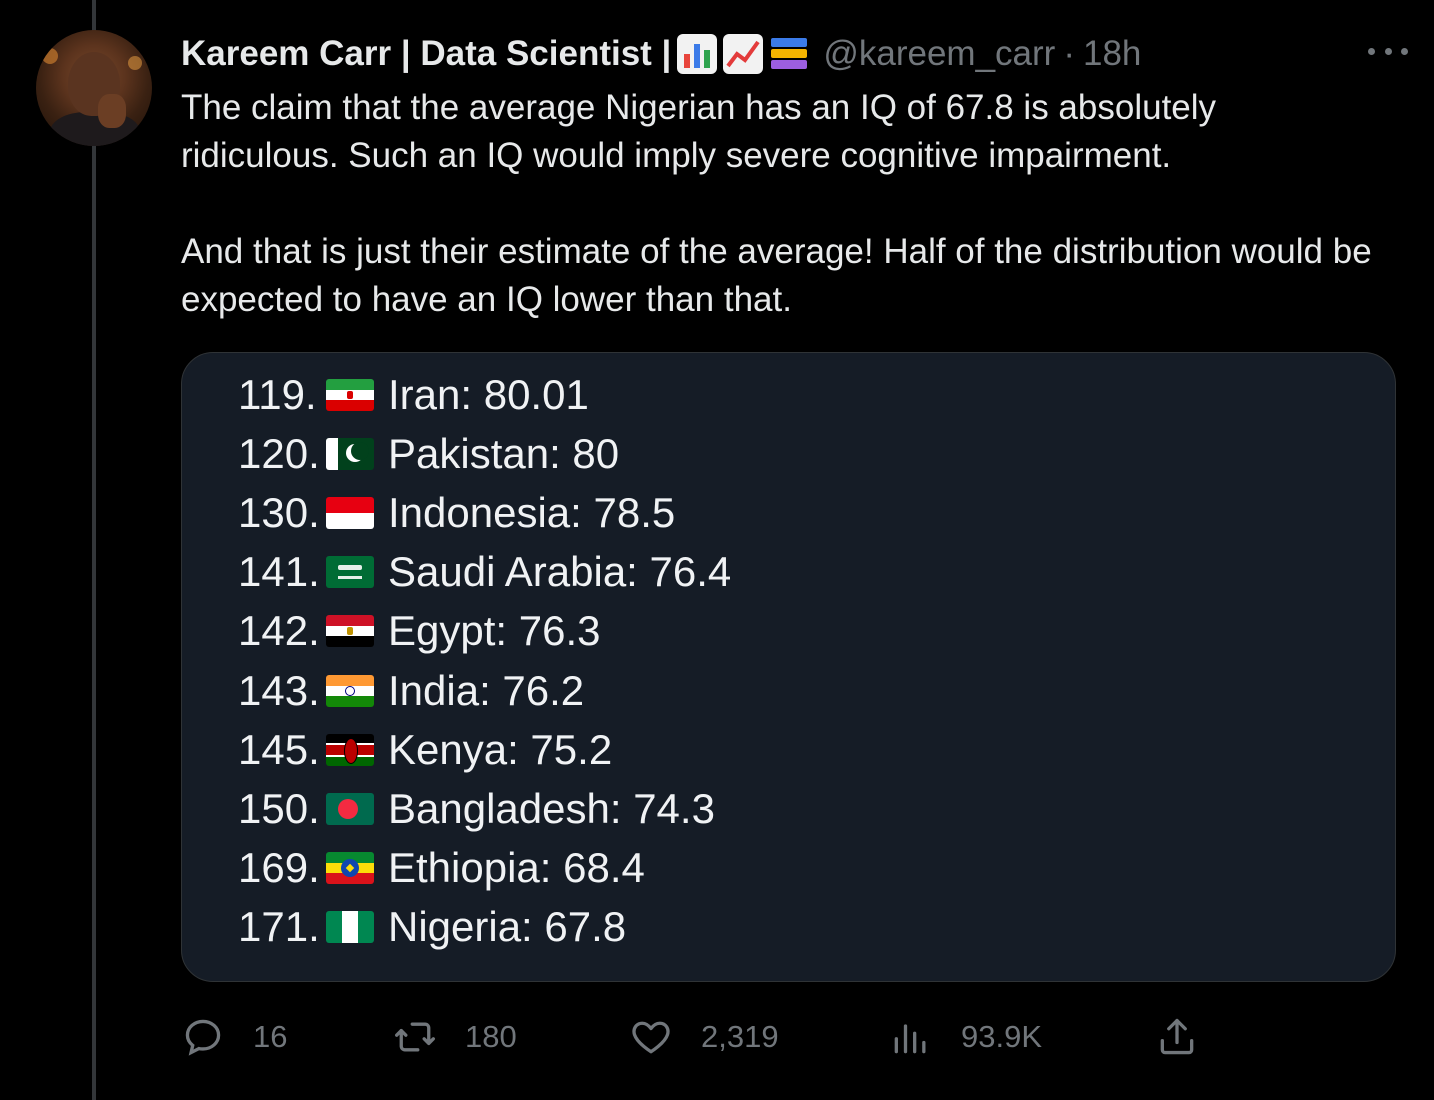 Image resolution: width=1434 pixels, height=1100 pixels. I want to click on iran-flag-icon, so click(350, 394).